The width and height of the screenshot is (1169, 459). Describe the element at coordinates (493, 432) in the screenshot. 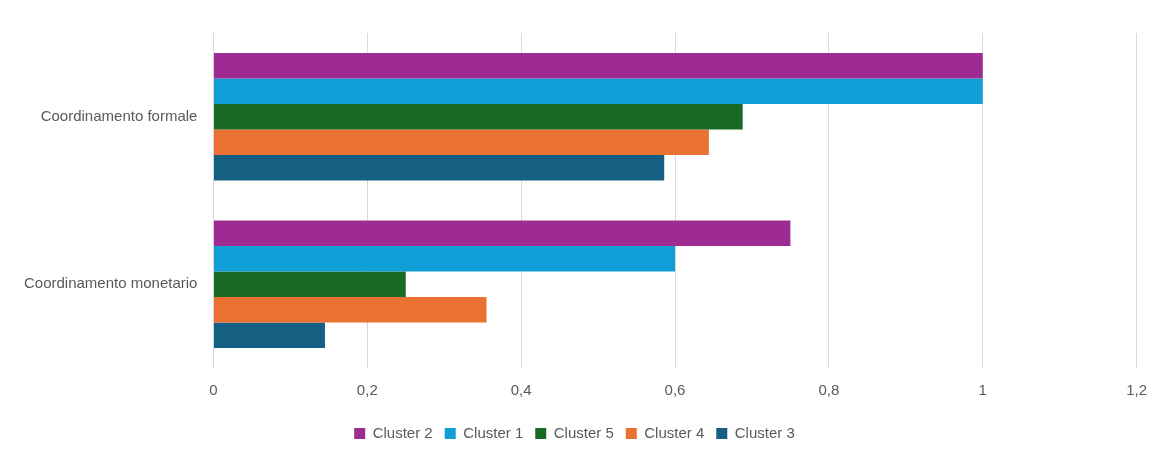

I see `legend-label: Cluster 1` at that location.